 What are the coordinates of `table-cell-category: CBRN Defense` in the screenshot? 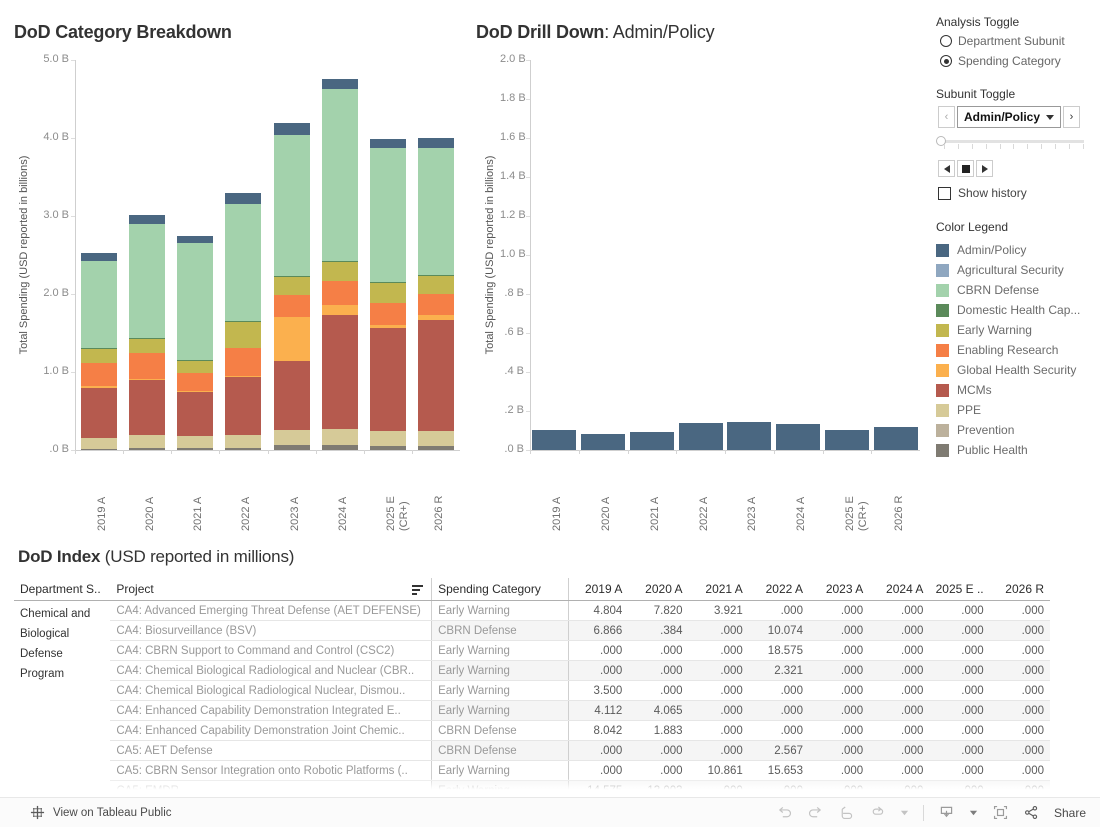 It's located at (500, 750).